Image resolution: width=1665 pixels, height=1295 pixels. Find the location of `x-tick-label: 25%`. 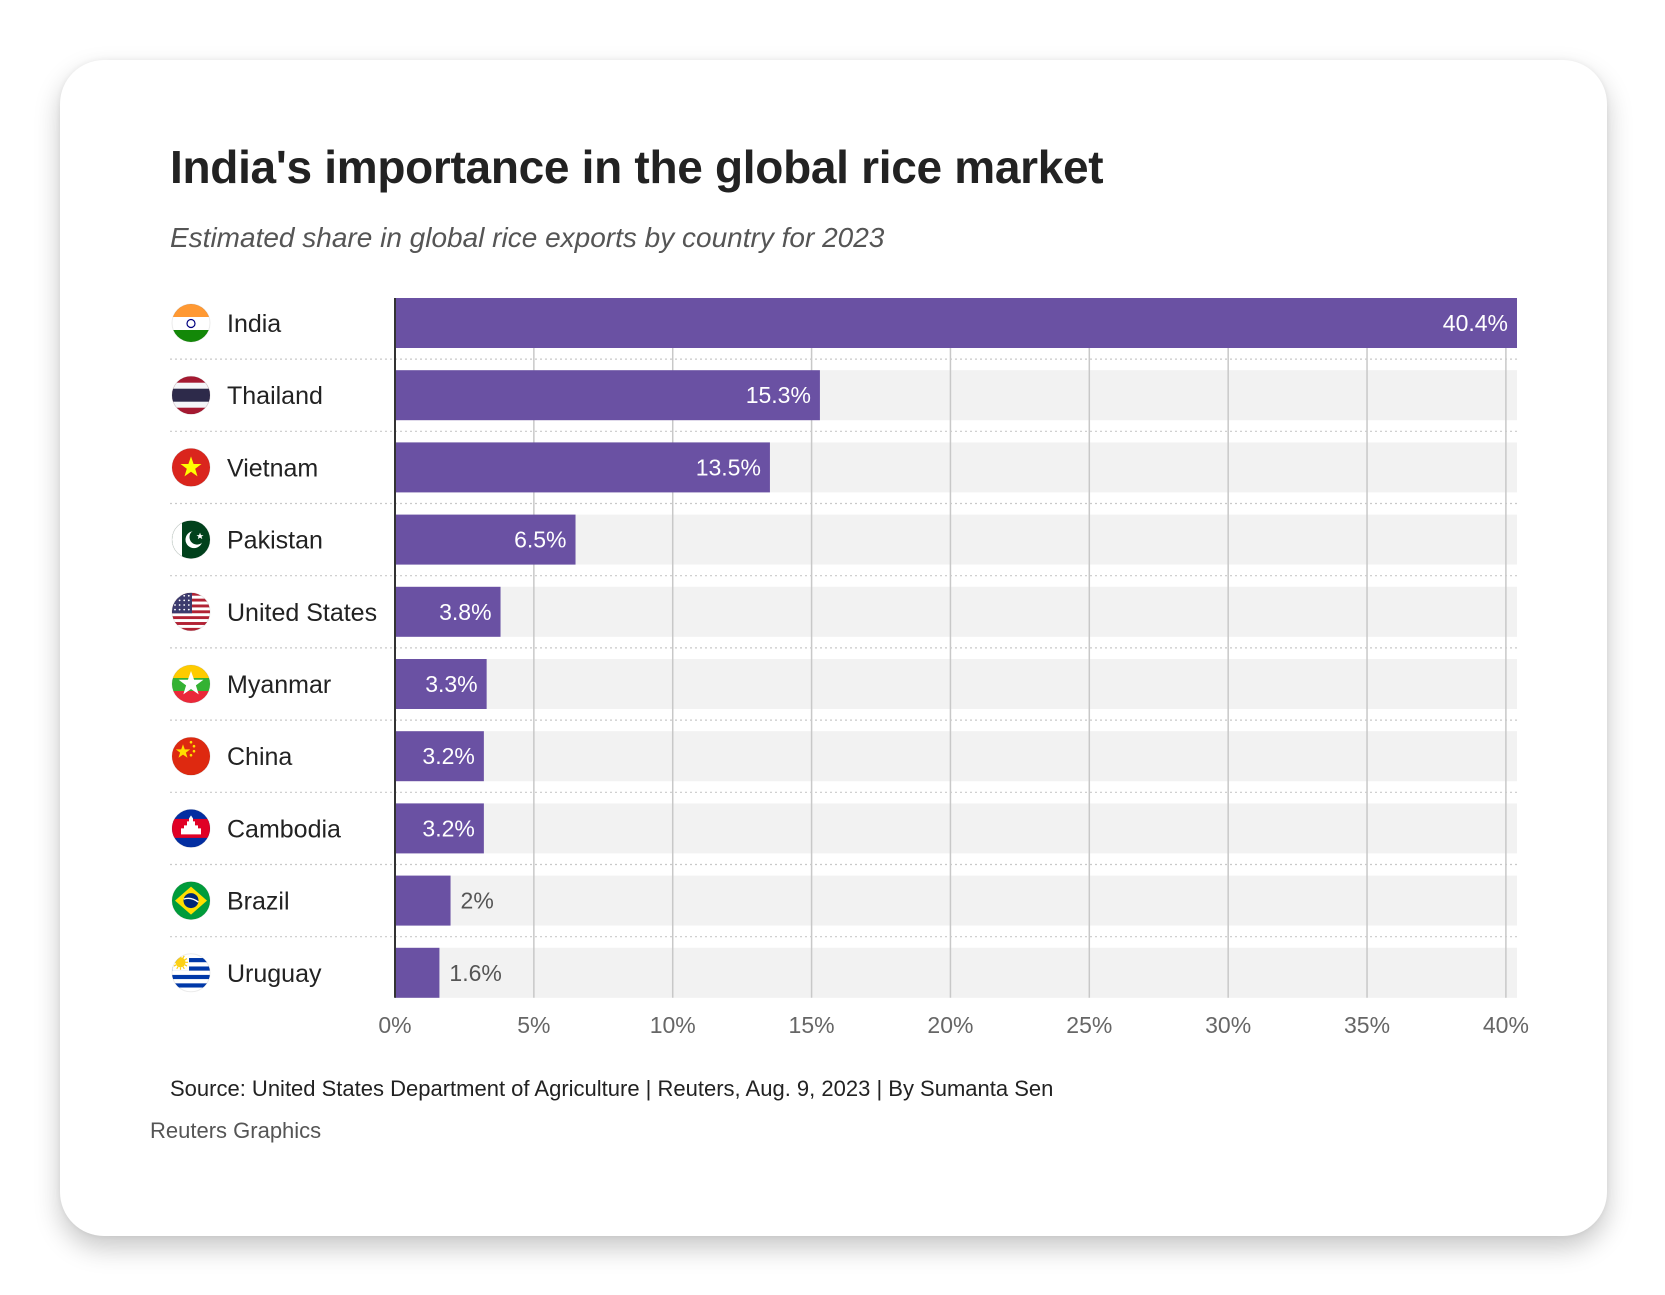

x-tick-label: 25% is located at coordinates (1089, 1025).